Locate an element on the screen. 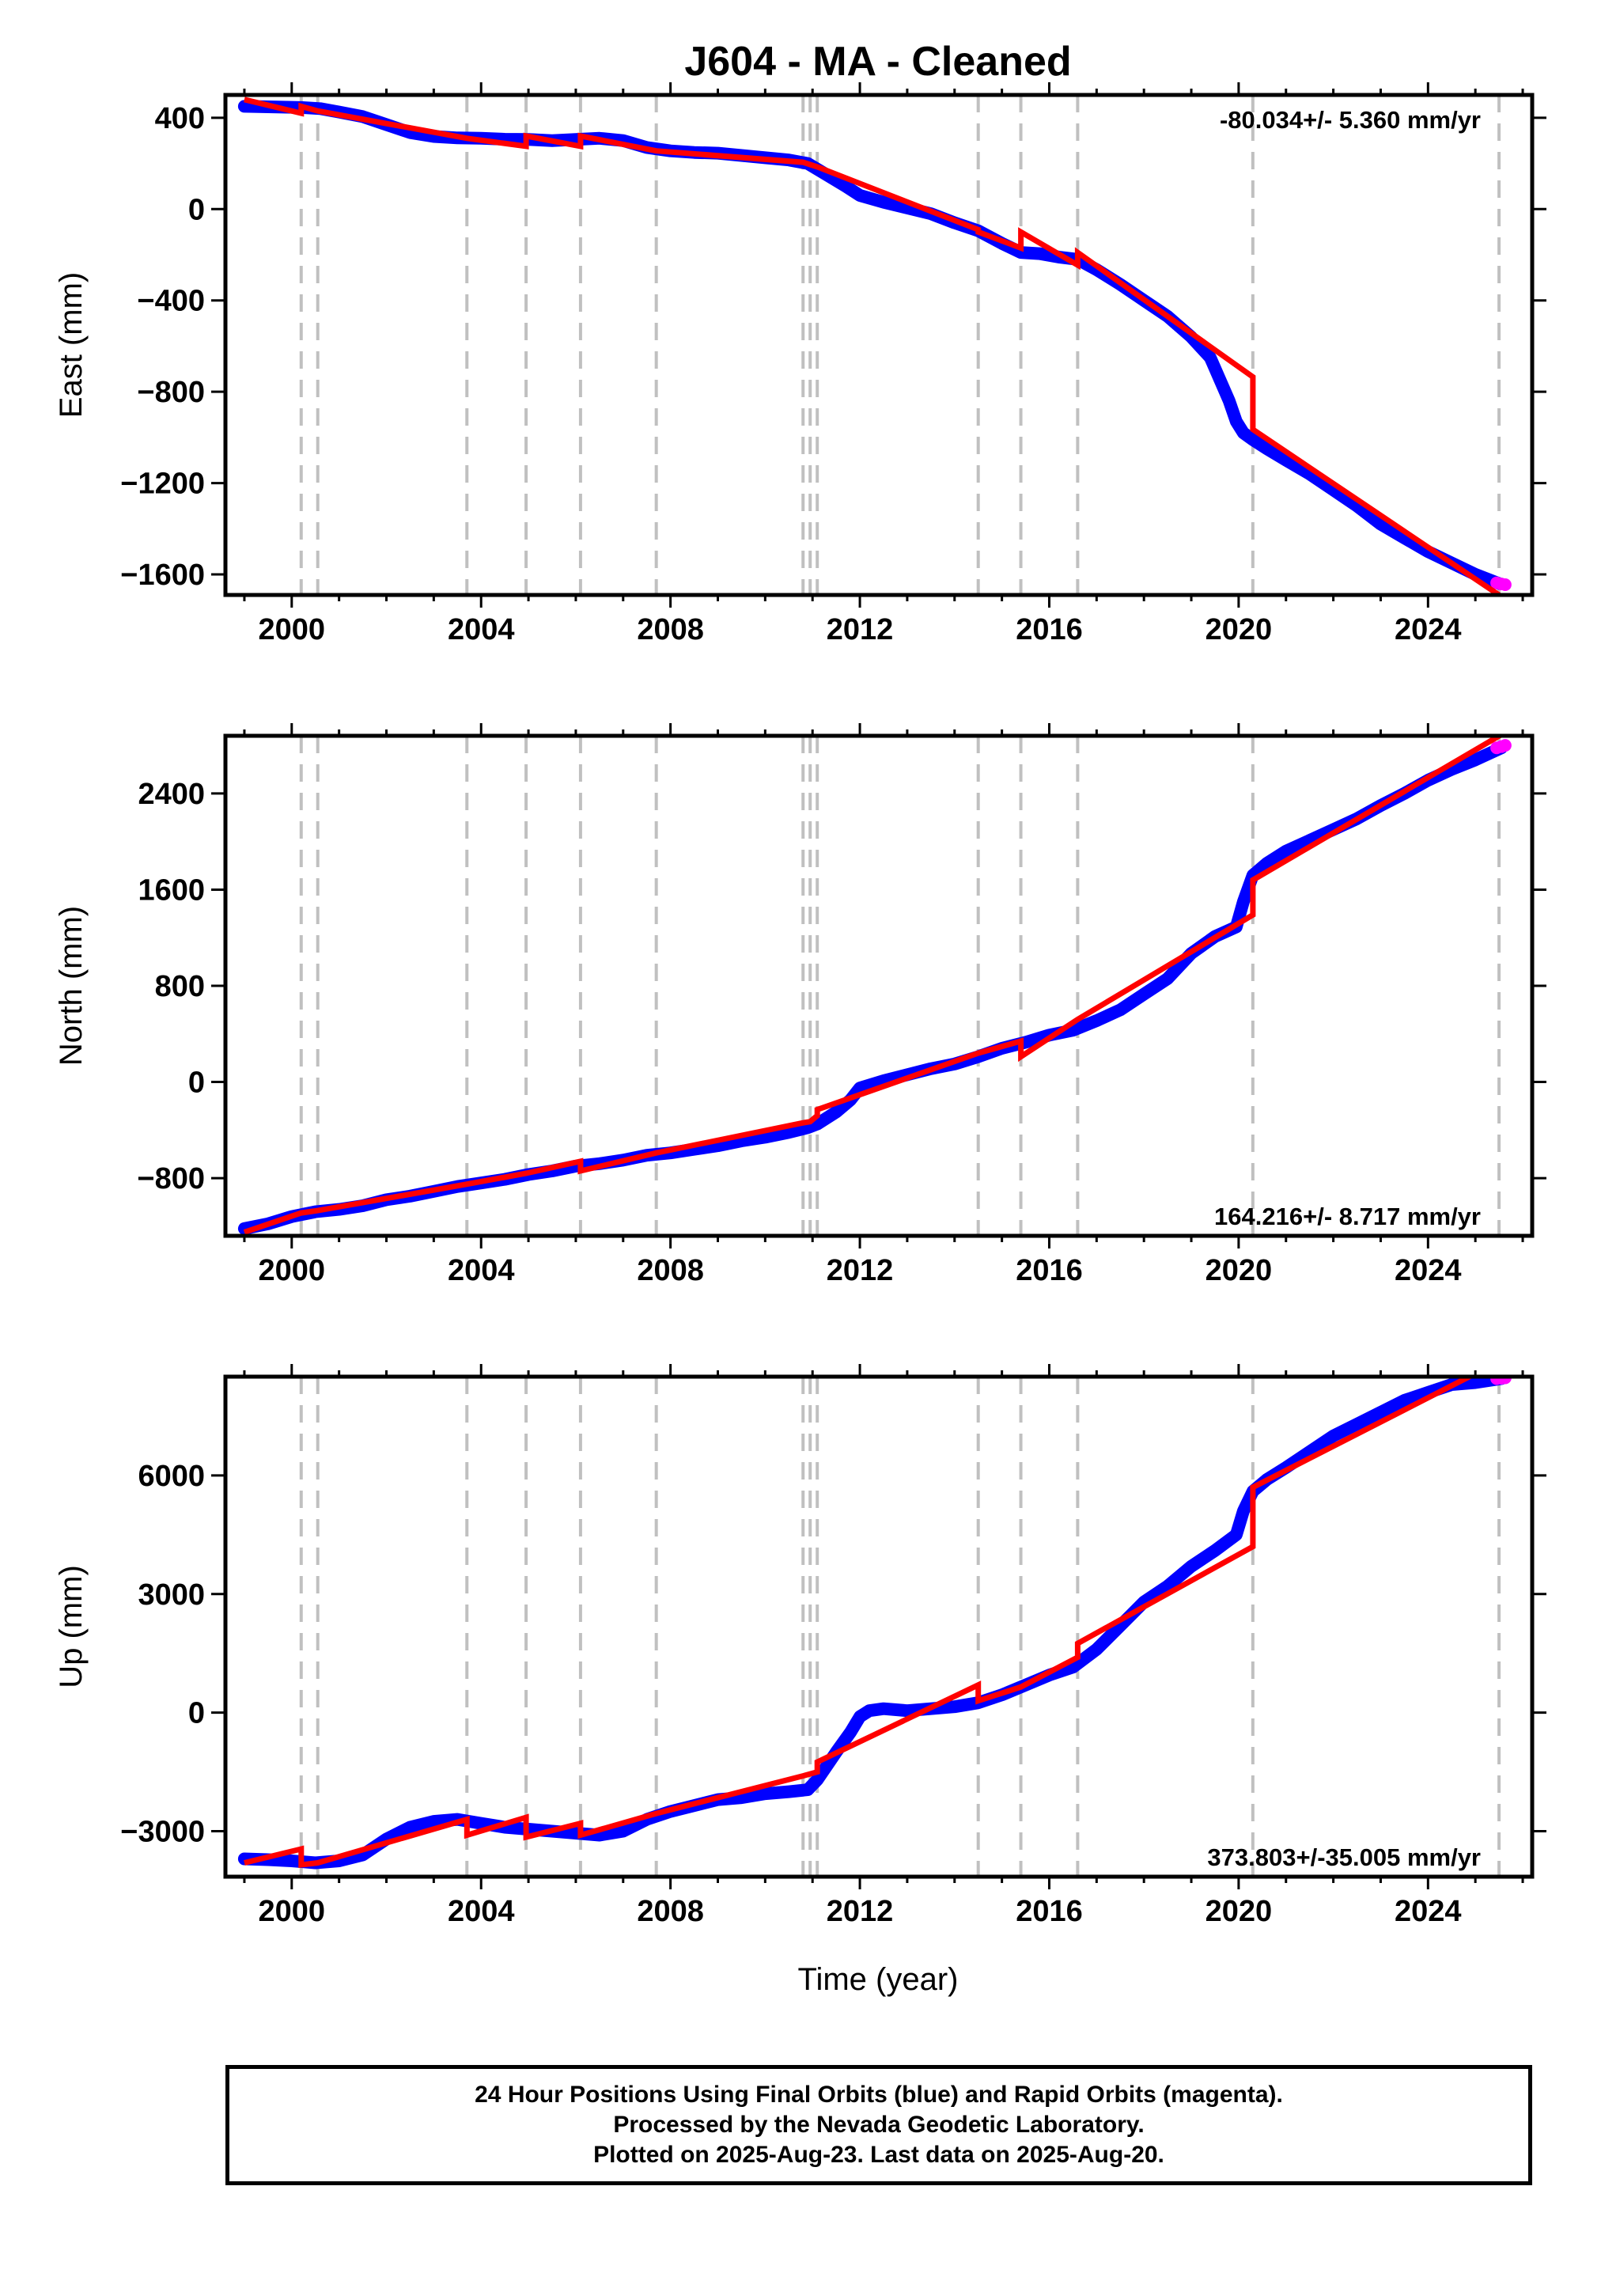 This screenshot has width=1601, height=2296. y-tick-label: −1200 is located at coordinates (163, 485).